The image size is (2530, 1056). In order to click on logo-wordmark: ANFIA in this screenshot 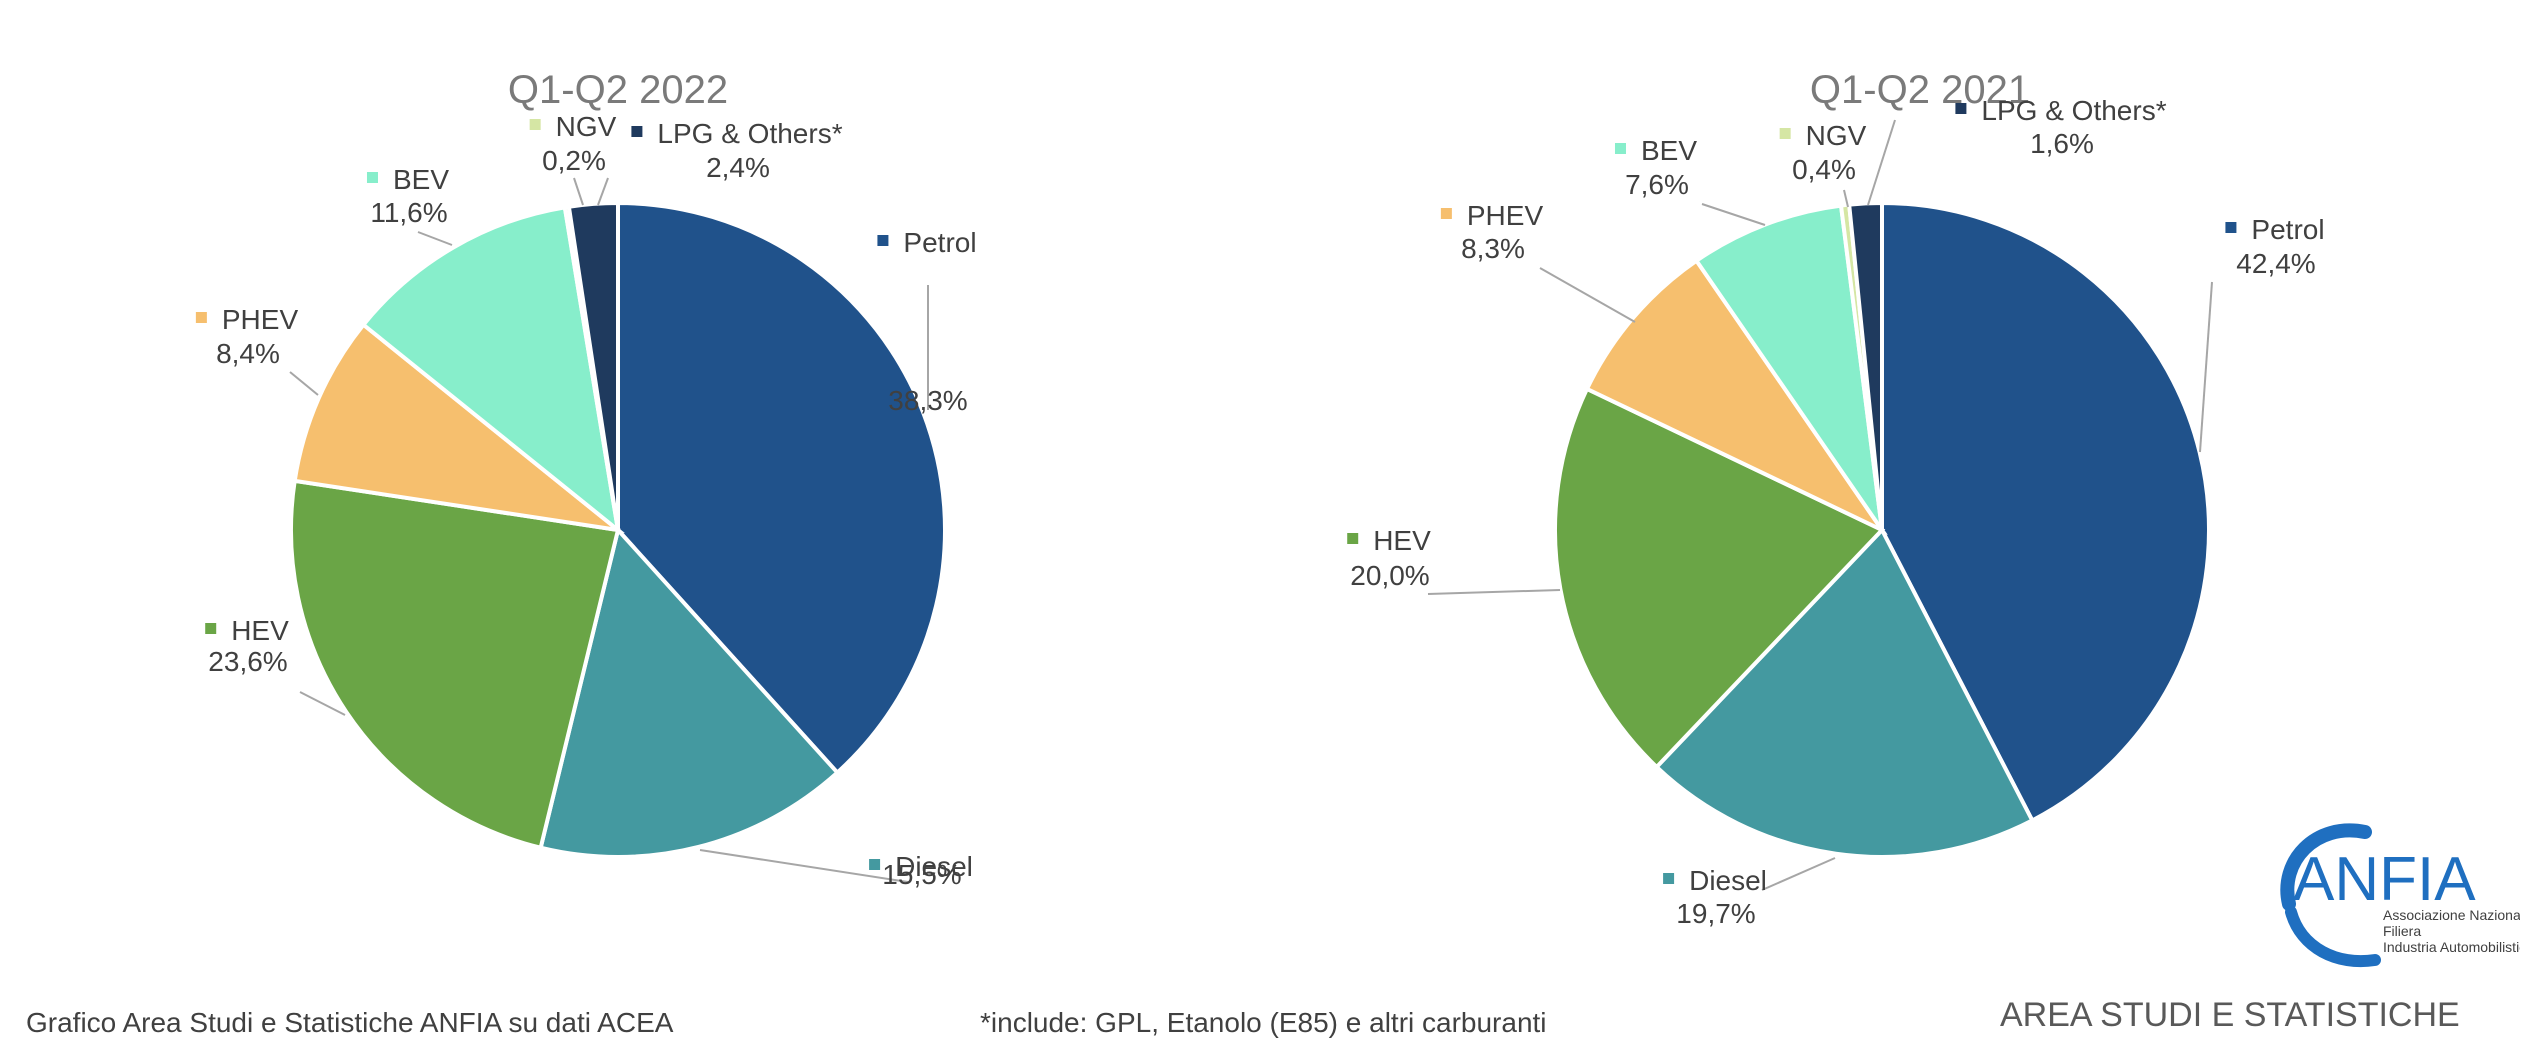, I will do `click(2384, 879)`.